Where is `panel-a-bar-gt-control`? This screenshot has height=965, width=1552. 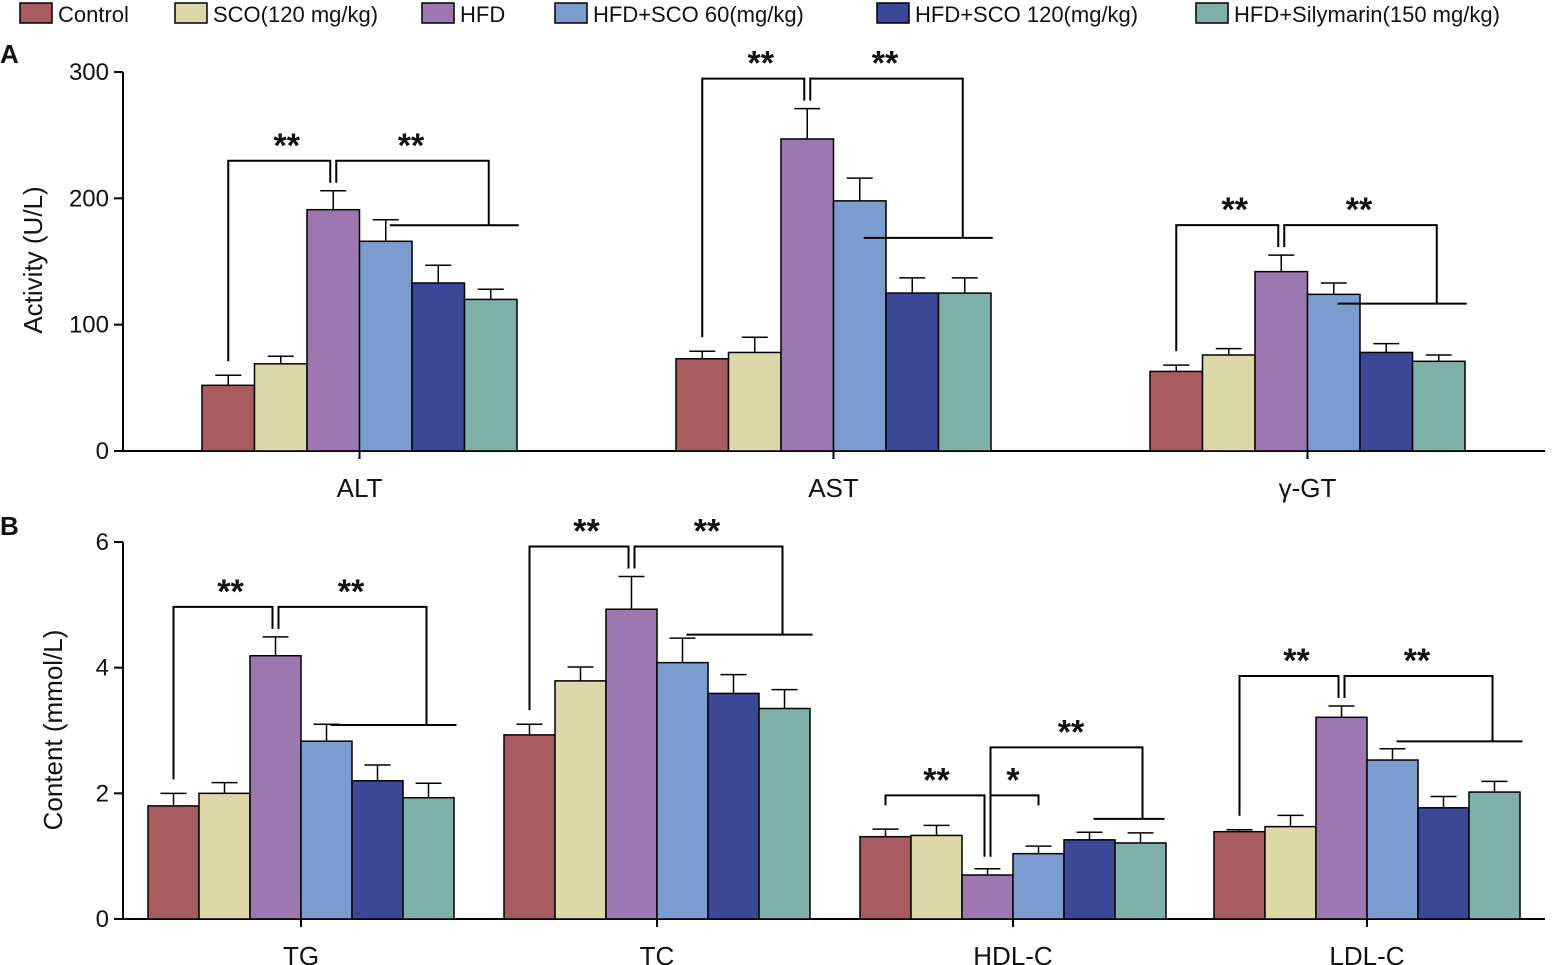 panel-a-bar-gt-control is located at coordinates (1176, 411).